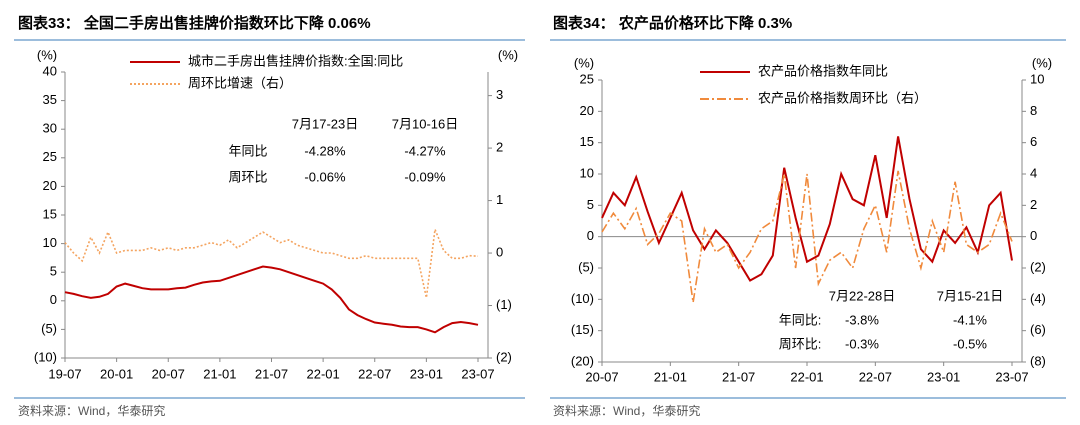 Image resolution: width=1080 pixels, height=425 pixels. Describe the element at coordinates (247, 150) in the screenshot. I see `annotation-row-label: 年同比` at that location.